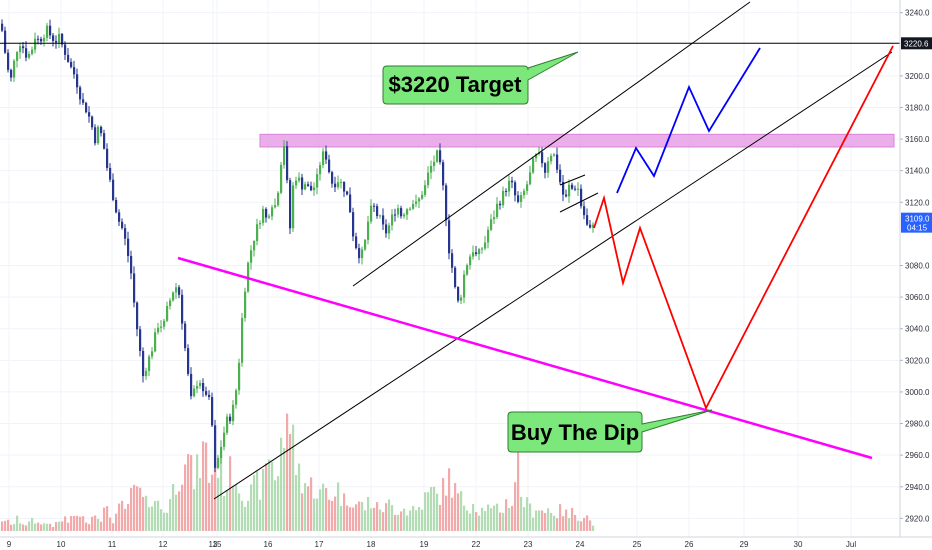  Describe the element at coordinates (917, 487) in the screenshot. I see `price-tick-label: 2940.0` at that location.